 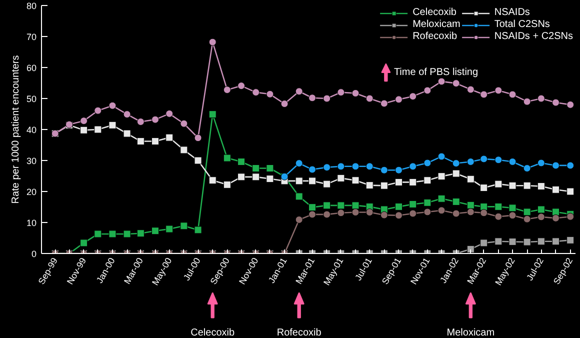 I want to click on y-tick-label: 80, so click(x=31, y=6).